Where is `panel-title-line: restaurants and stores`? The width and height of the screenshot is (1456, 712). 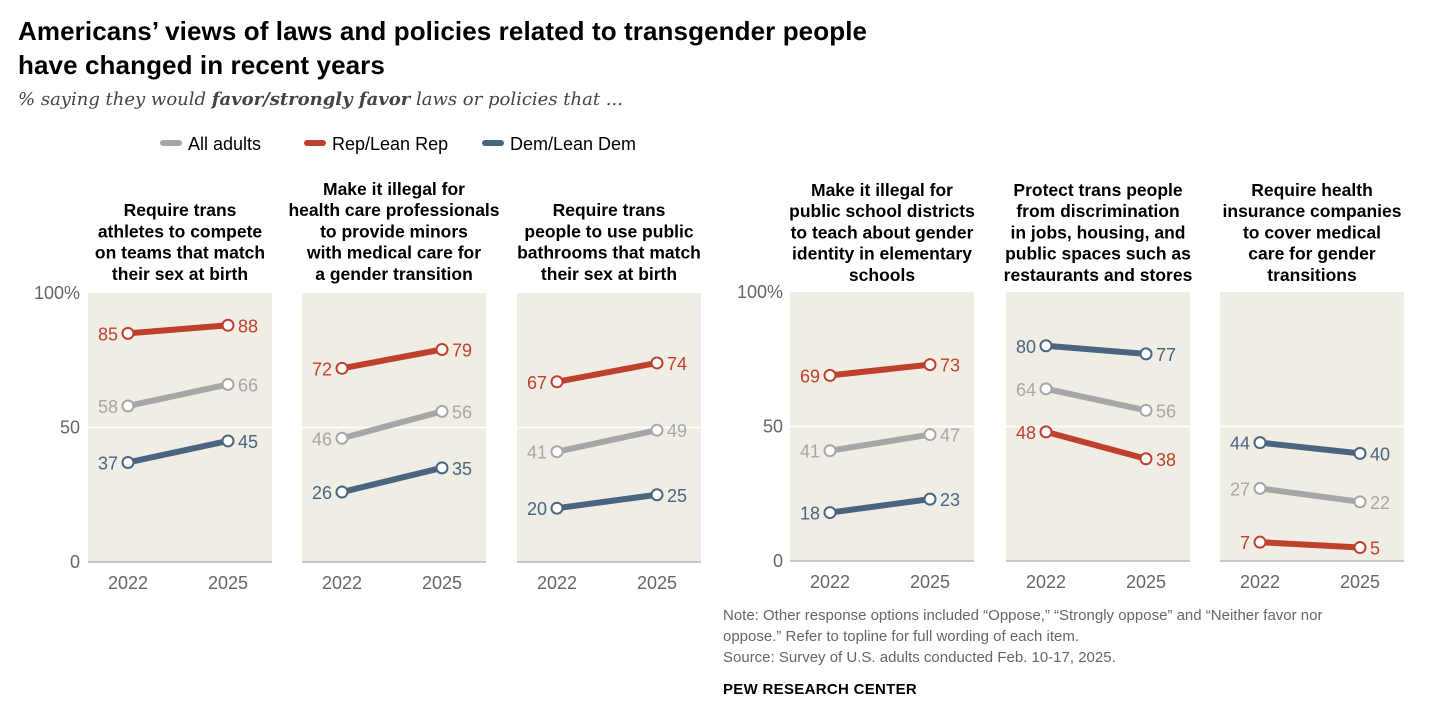
panel-title-line: restaurants and stores is located at coordinates (1098, 275).